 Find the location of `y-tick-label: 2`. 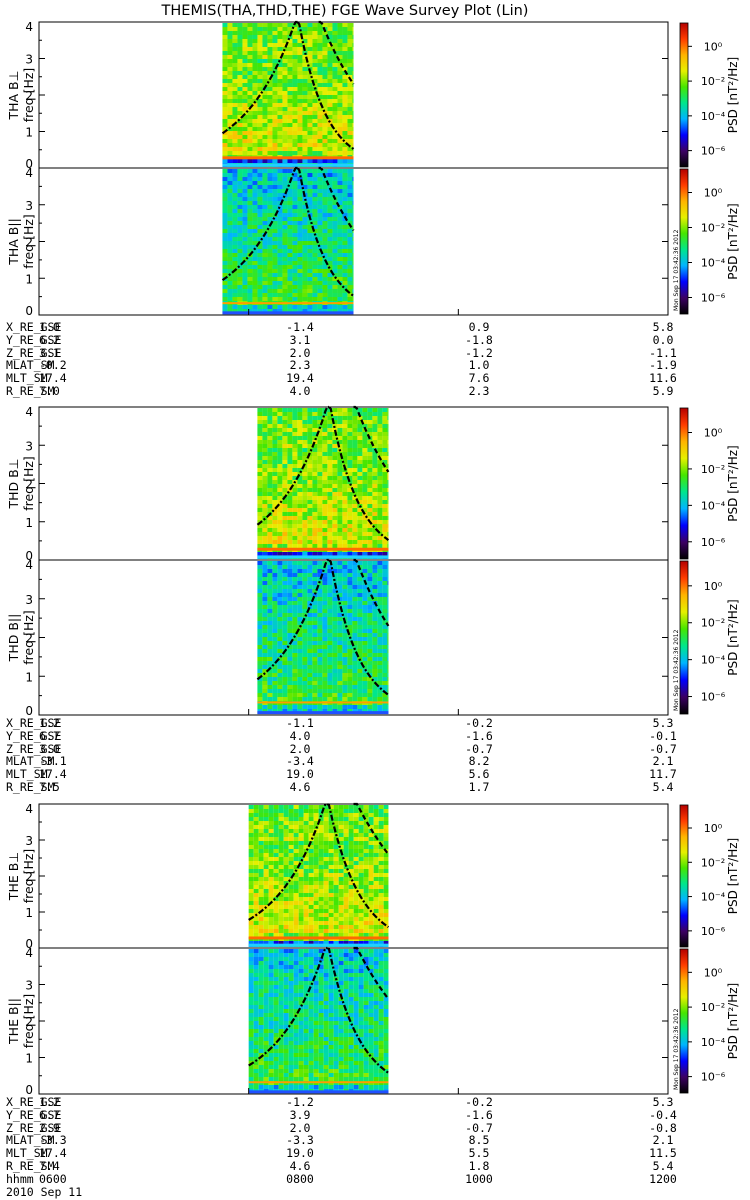

y-tick-label: 2 is located at coordinates (29, 485).